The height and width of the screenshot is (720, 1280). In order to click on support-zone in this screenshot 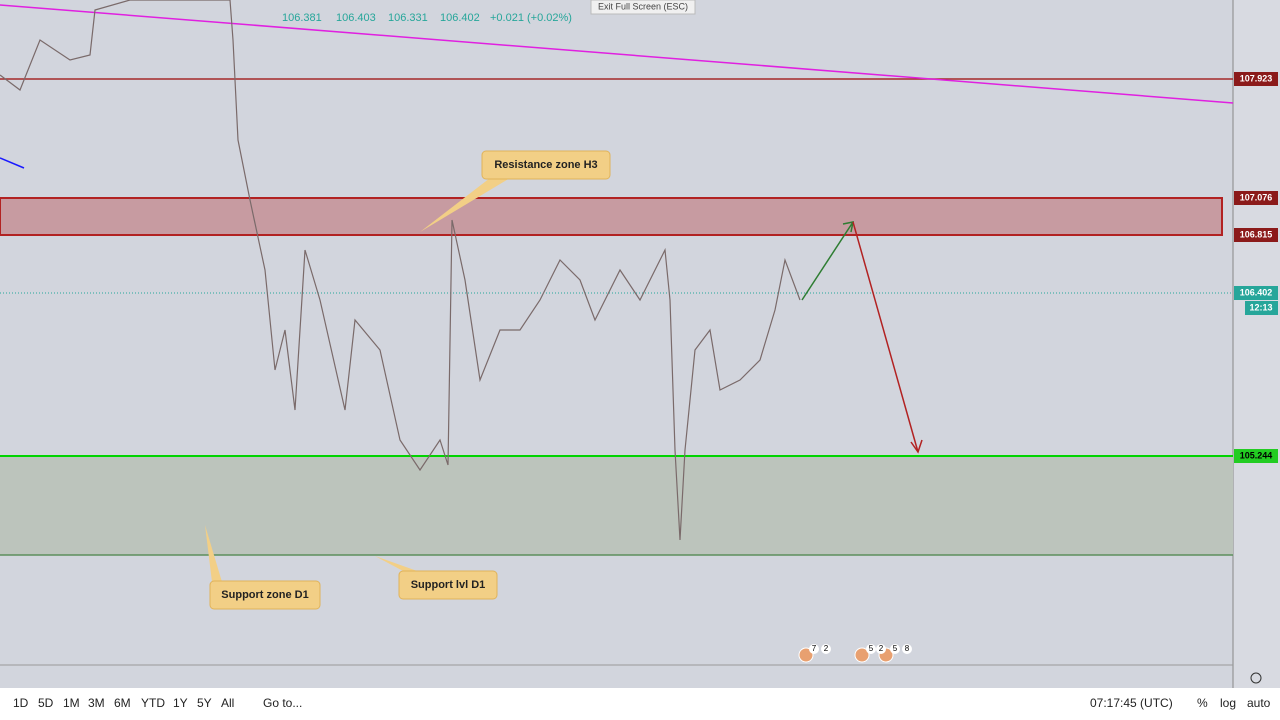, I will do `click(616, 505)`.